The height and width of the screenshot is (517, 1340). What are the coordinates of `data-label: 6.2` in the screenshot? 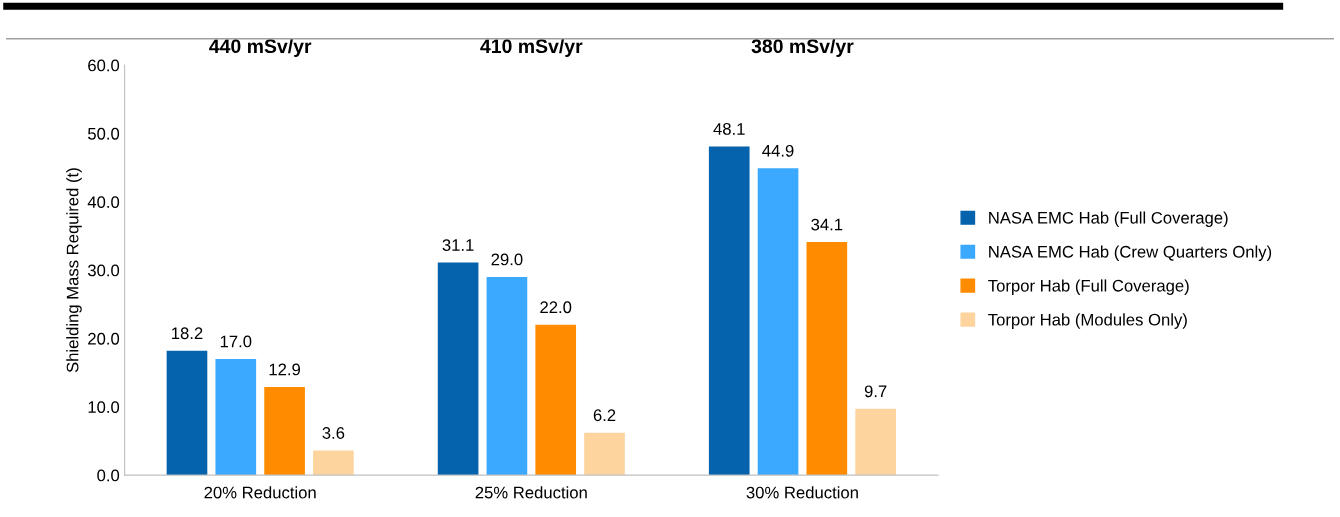 It's located at (604, 415).